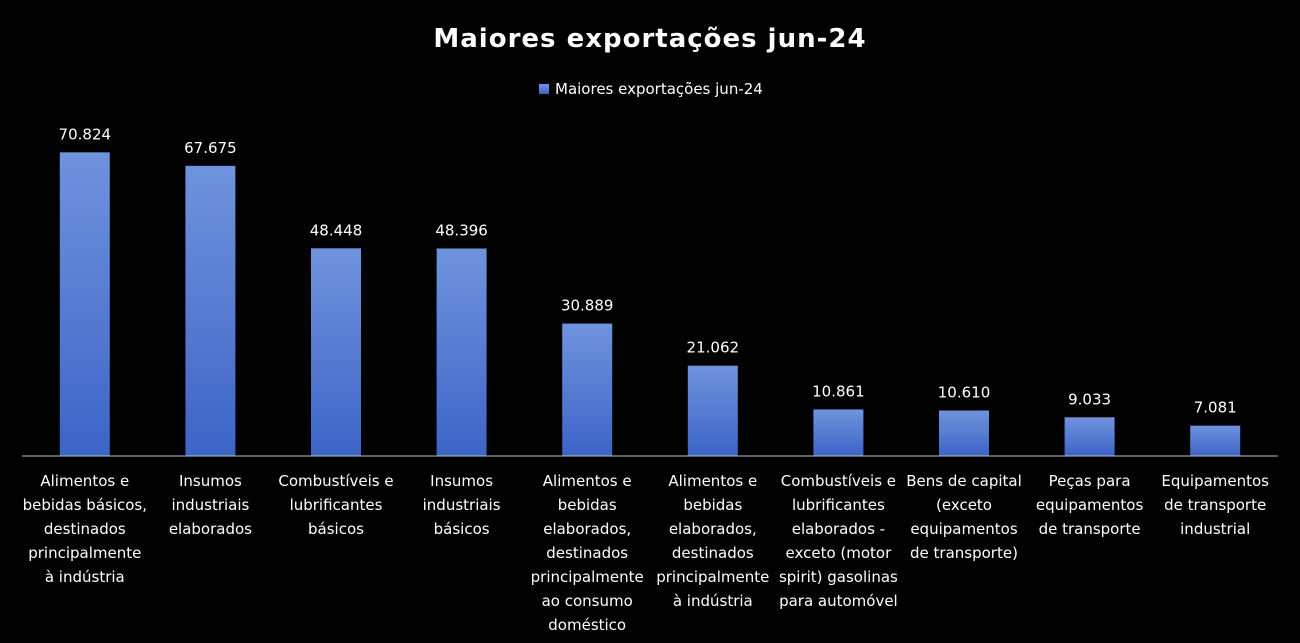 The image size is (1300, 643). I want to click on category-label: Insumos industriais básicos, so click(462, 505).